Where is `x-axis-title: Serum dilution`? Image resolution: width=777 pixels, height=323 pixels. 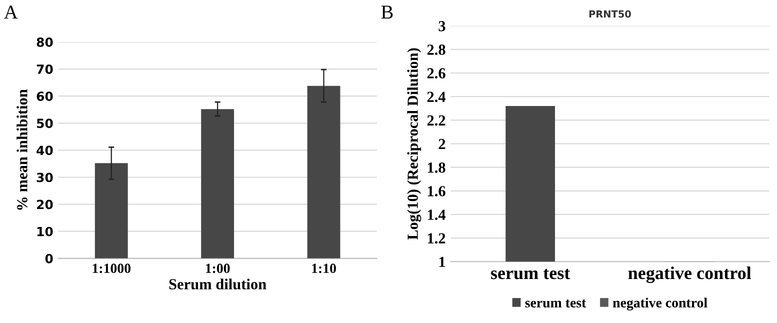 x-axis-title: Serum dilution is located at coordinates (217, 284).